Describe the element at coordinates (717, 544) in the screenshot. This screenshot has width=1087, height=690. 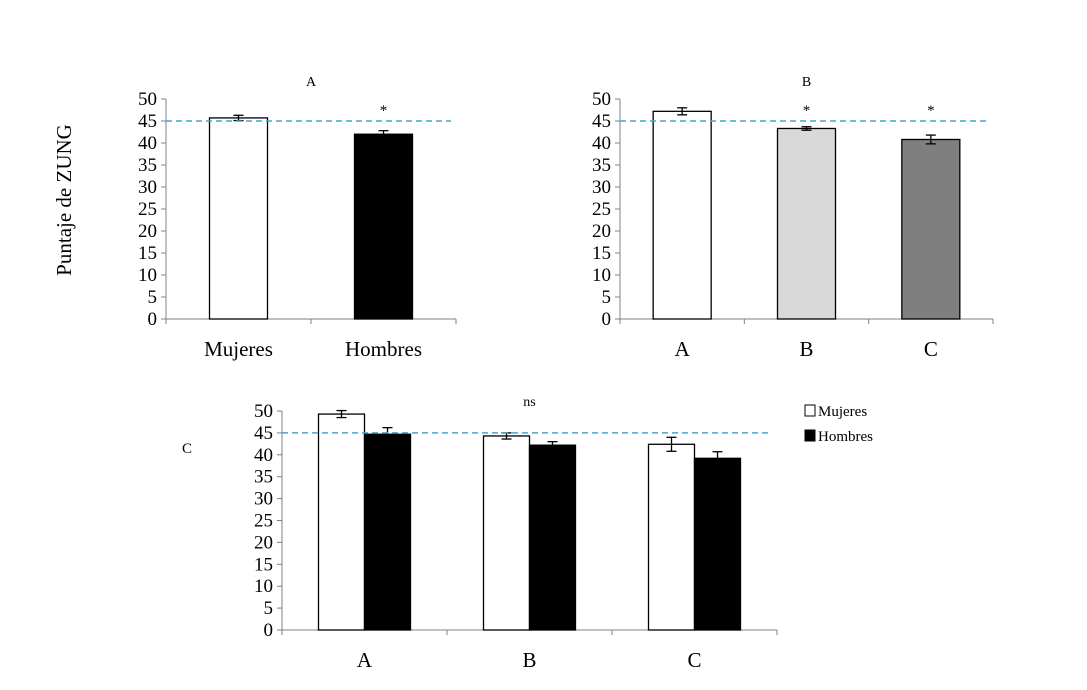
I see `bar-hombres-c` at that location.